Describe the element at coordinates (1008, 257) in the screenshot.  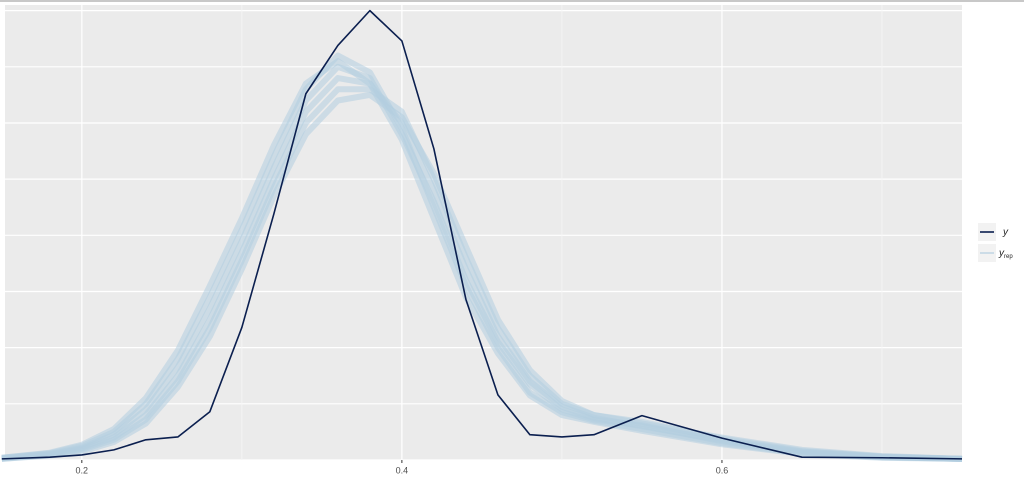
I see `legend-subscript: rep` at that location.